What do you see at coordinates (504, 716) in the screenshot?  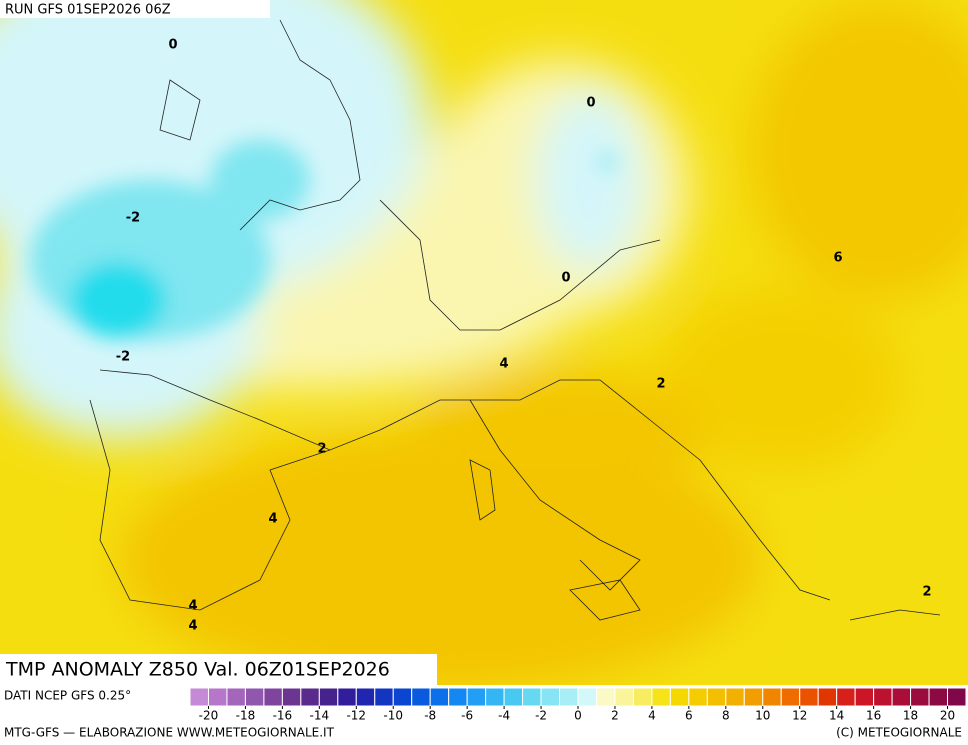 I see `tick-label: -4` at bounding box center [504, 716].